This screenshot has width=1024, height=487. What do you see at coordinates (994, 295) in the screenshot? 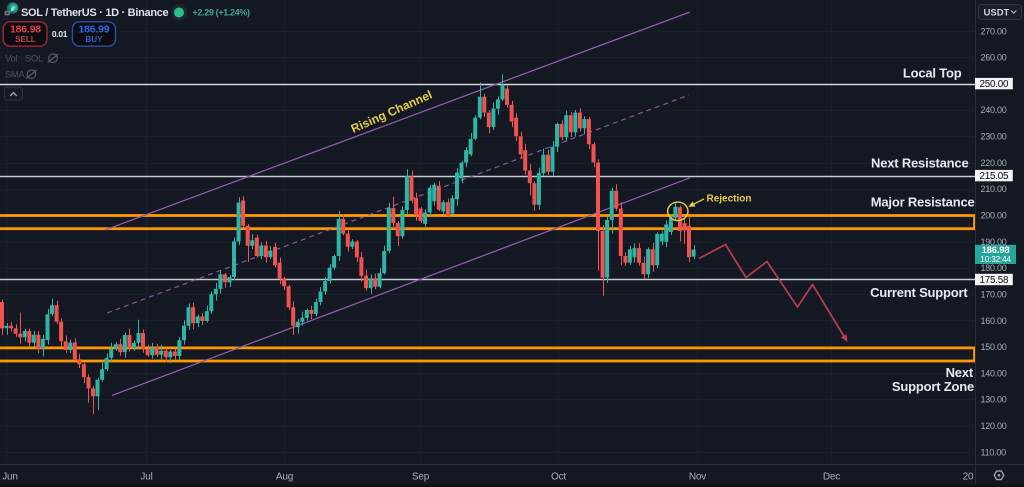
I see `svg-text: 170.00` at bounding box center [994, 295].